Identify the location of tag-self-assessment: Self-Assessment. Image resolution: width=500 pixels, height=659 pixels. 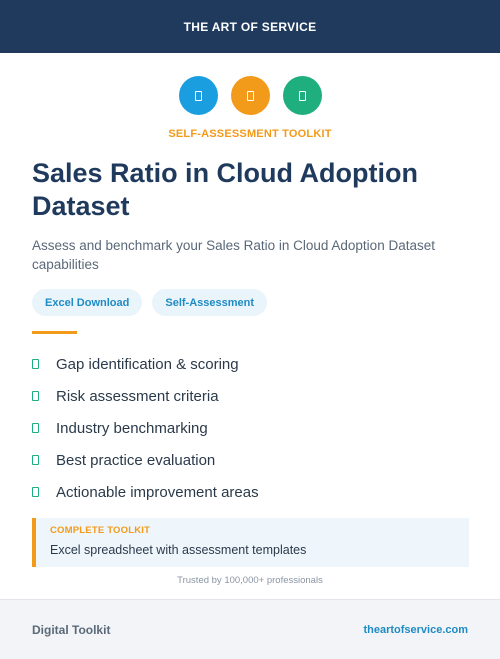
(210, 302).